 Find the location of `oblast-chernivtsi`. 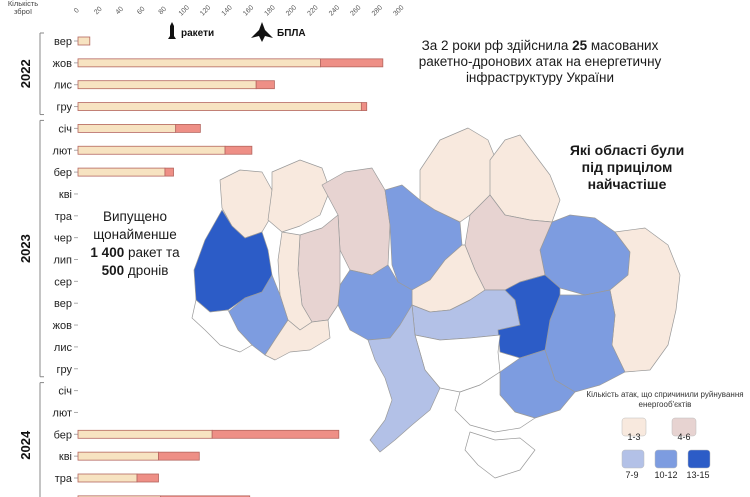

oblast-chernivtsi is located at coordinates (297, 340).